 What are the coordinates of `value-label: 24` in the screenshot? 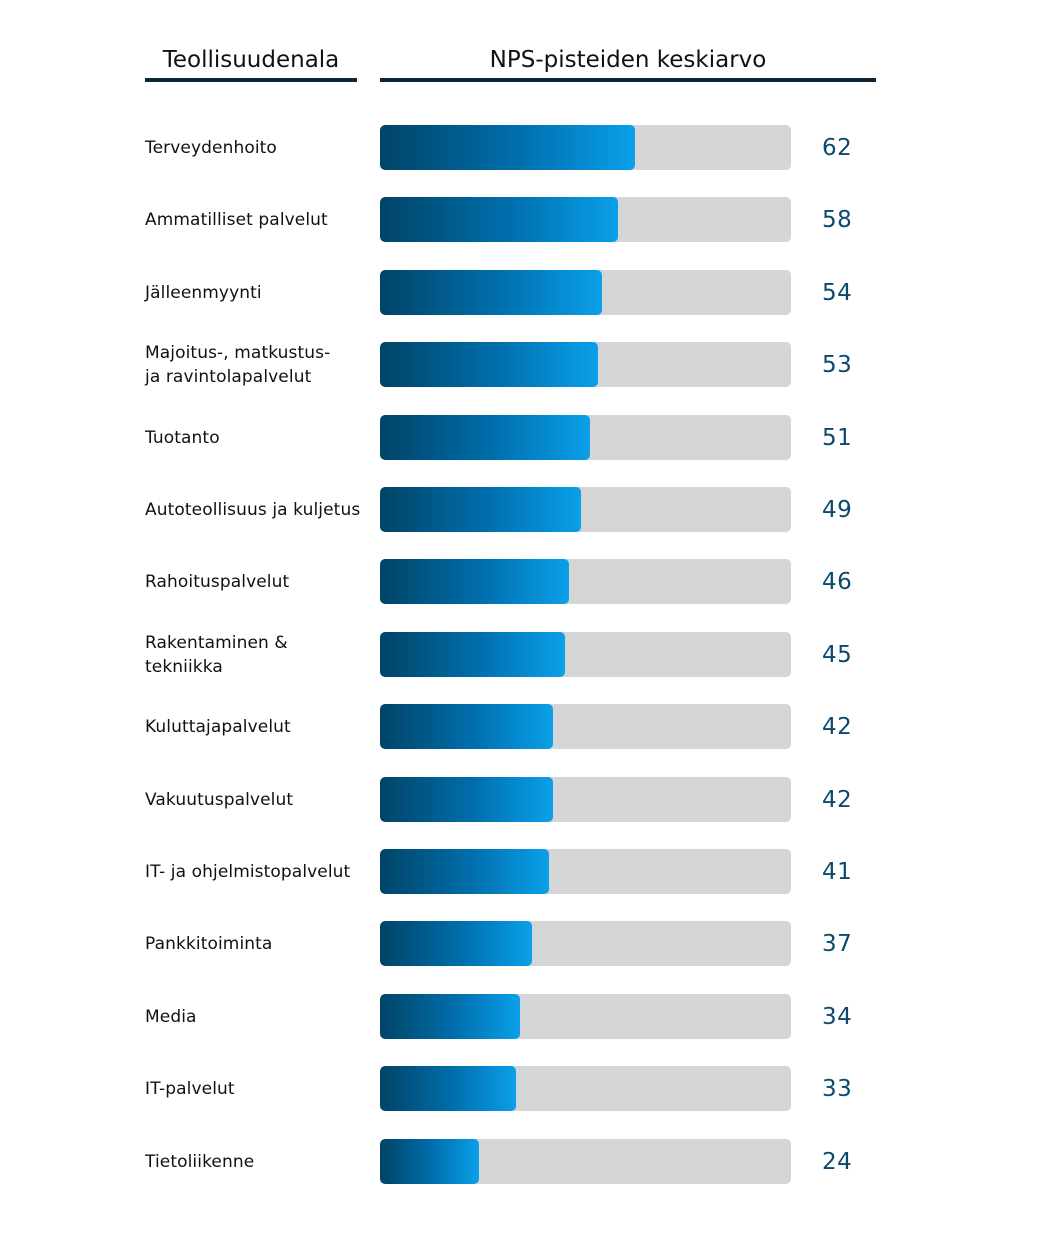 It's located at (837, 1162).